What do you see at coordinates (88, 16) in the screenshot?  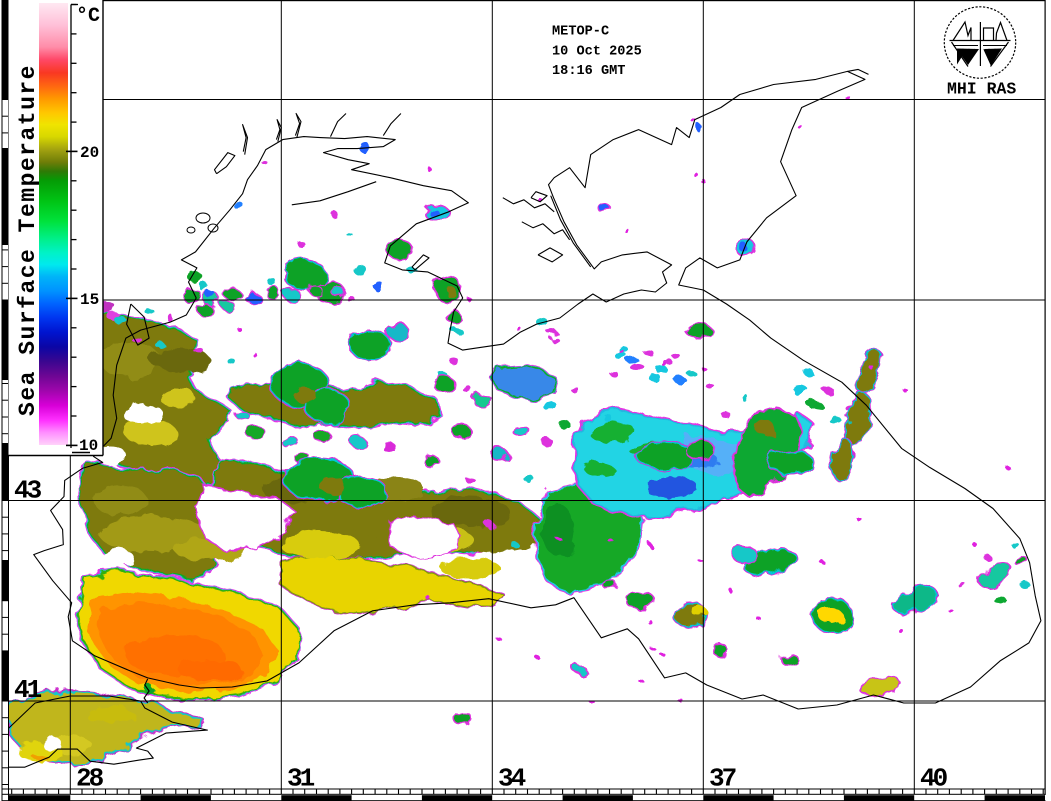 I see `svg-text: °C` at bounding box center [88, 16].